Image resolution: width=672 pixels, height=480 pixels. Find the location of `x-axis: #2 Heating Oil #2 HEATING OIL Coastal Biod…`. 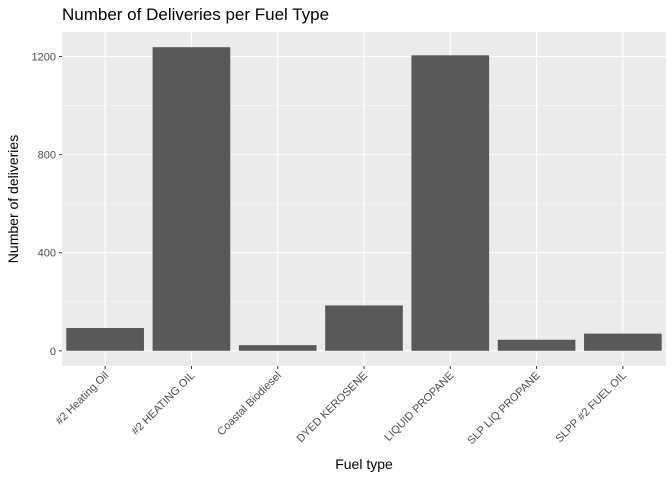

x-axis: #2 Heating Oil #2 HEATING OIL Coastal Biod… is located at coordinates (341, 406).